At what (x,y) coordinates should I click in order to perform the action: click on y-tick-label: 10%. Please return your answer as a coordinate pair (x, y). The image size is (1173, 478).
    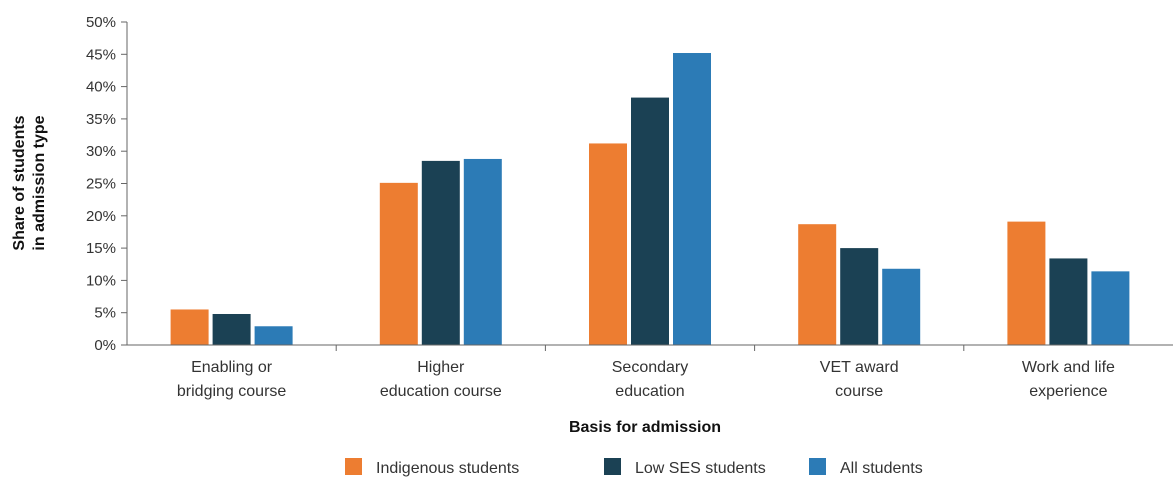
    Looking at the image, I should click on (101, 280).